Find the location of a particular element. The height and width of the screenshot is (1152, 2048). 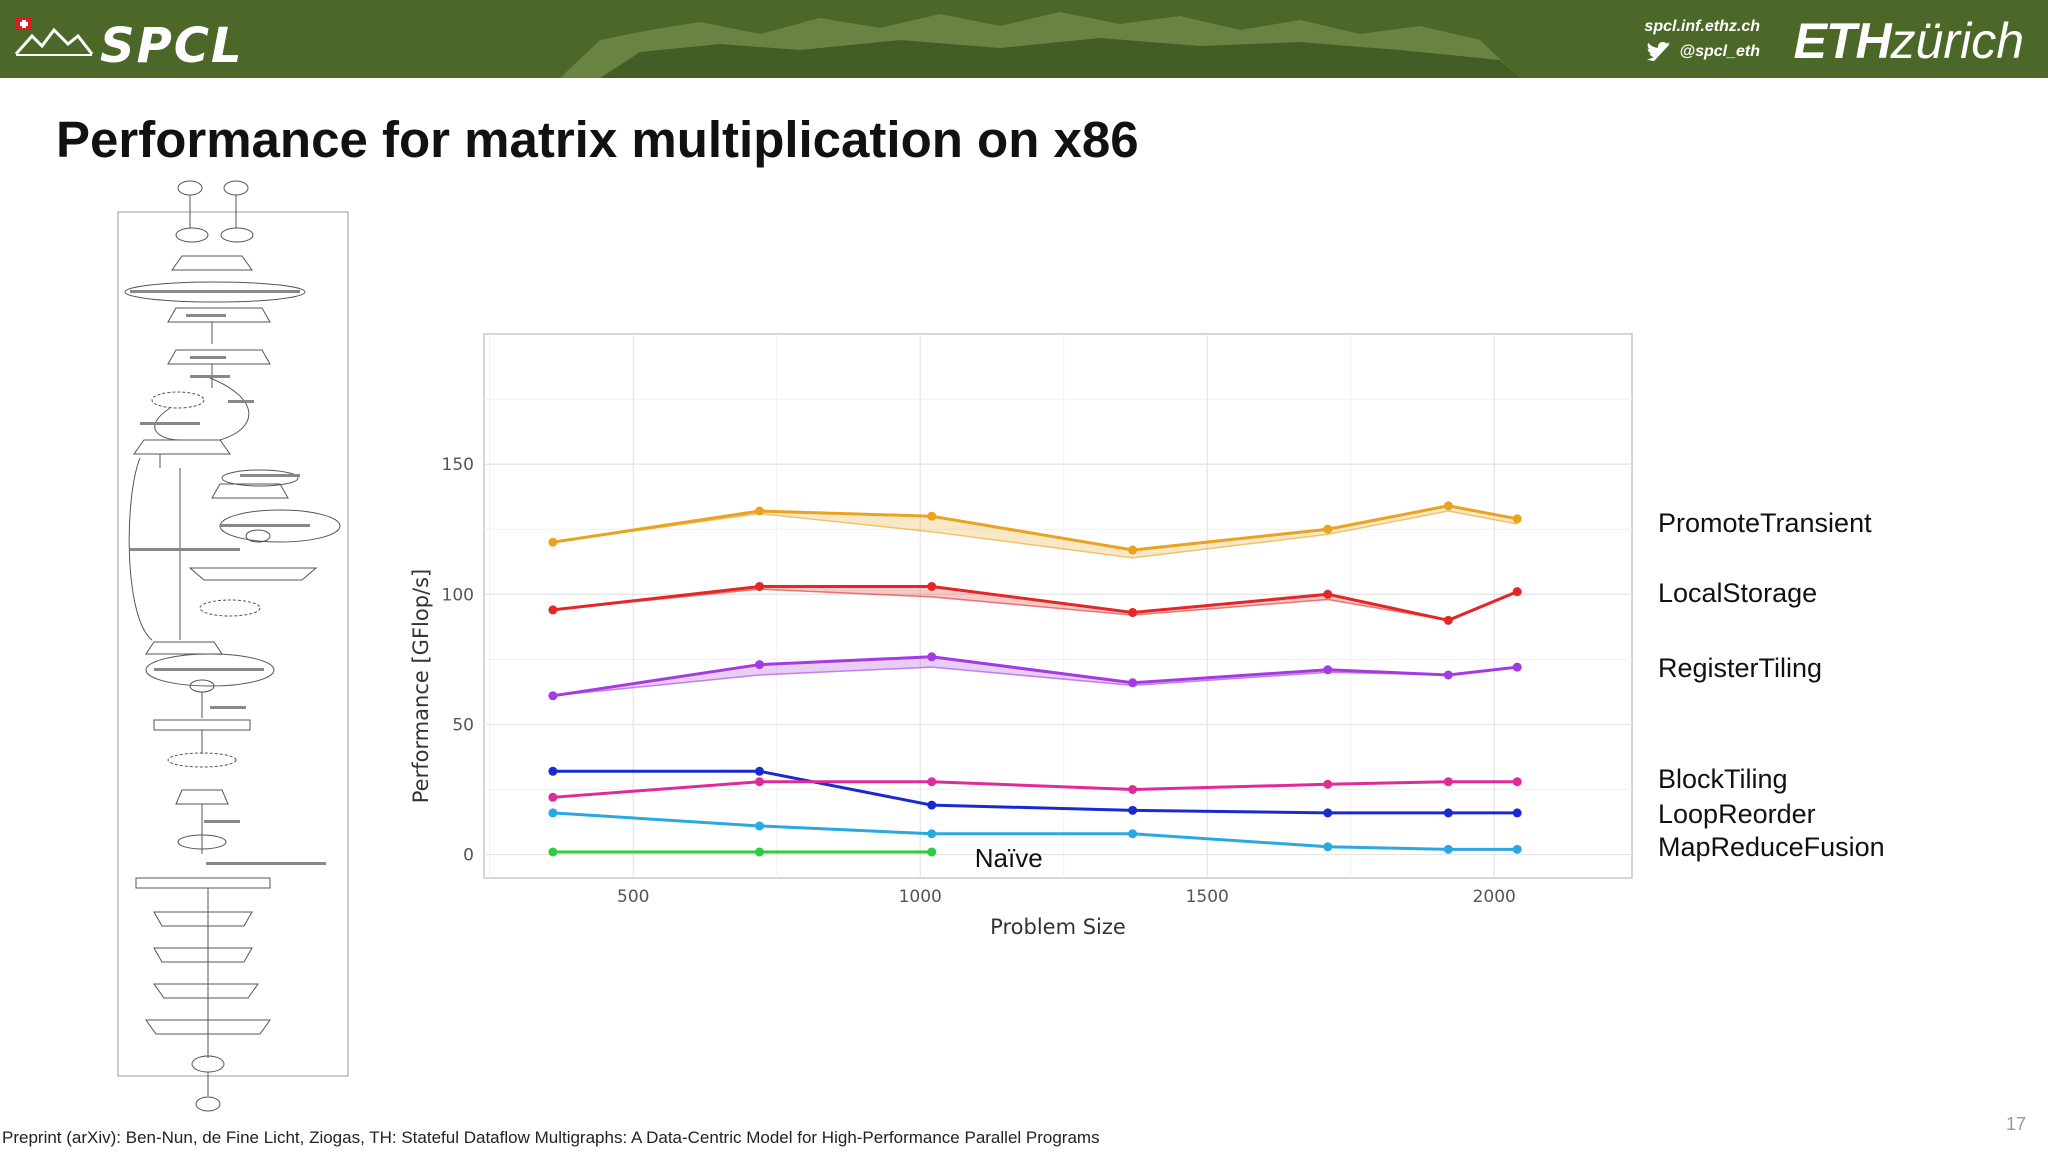

alpine-panorama-banner is located at coordinates (1024, 39).